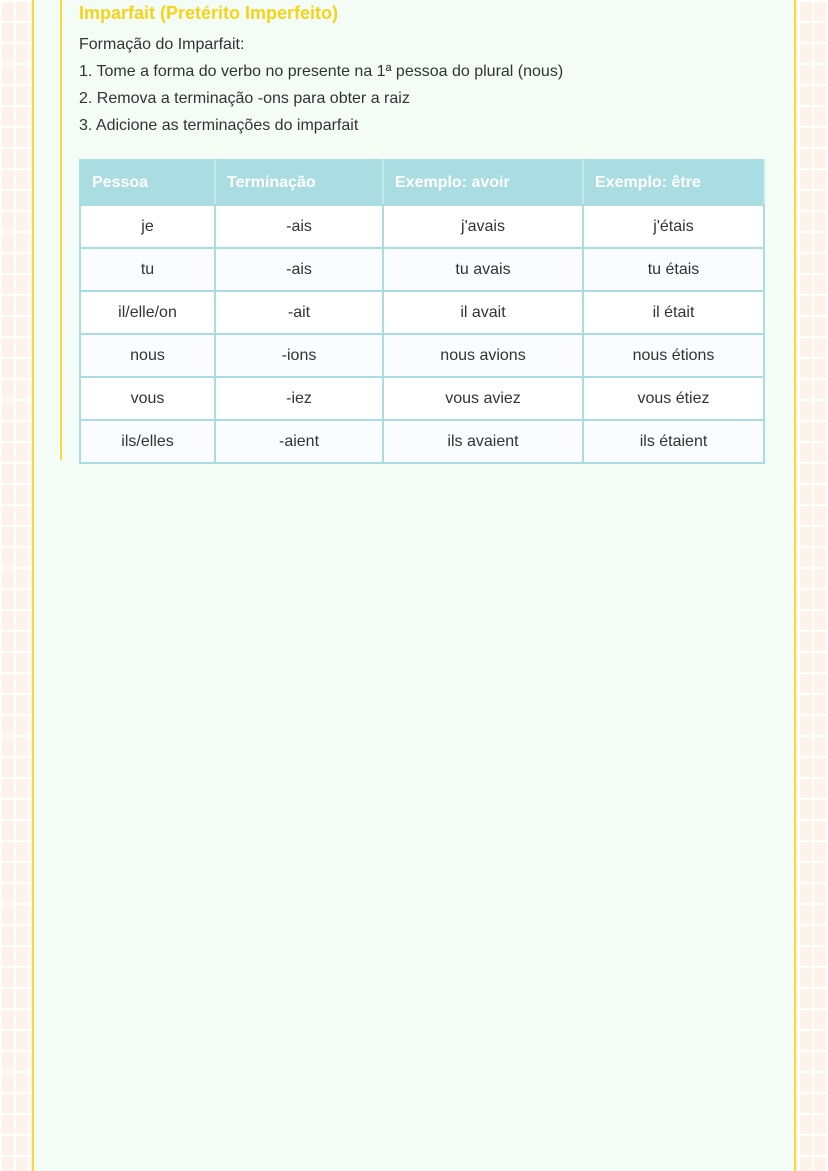 The image size is (828, 1171). Describe the element at coordinates (483, 441) in the screenshot. I see `table-cell: ils avaient` at that location.